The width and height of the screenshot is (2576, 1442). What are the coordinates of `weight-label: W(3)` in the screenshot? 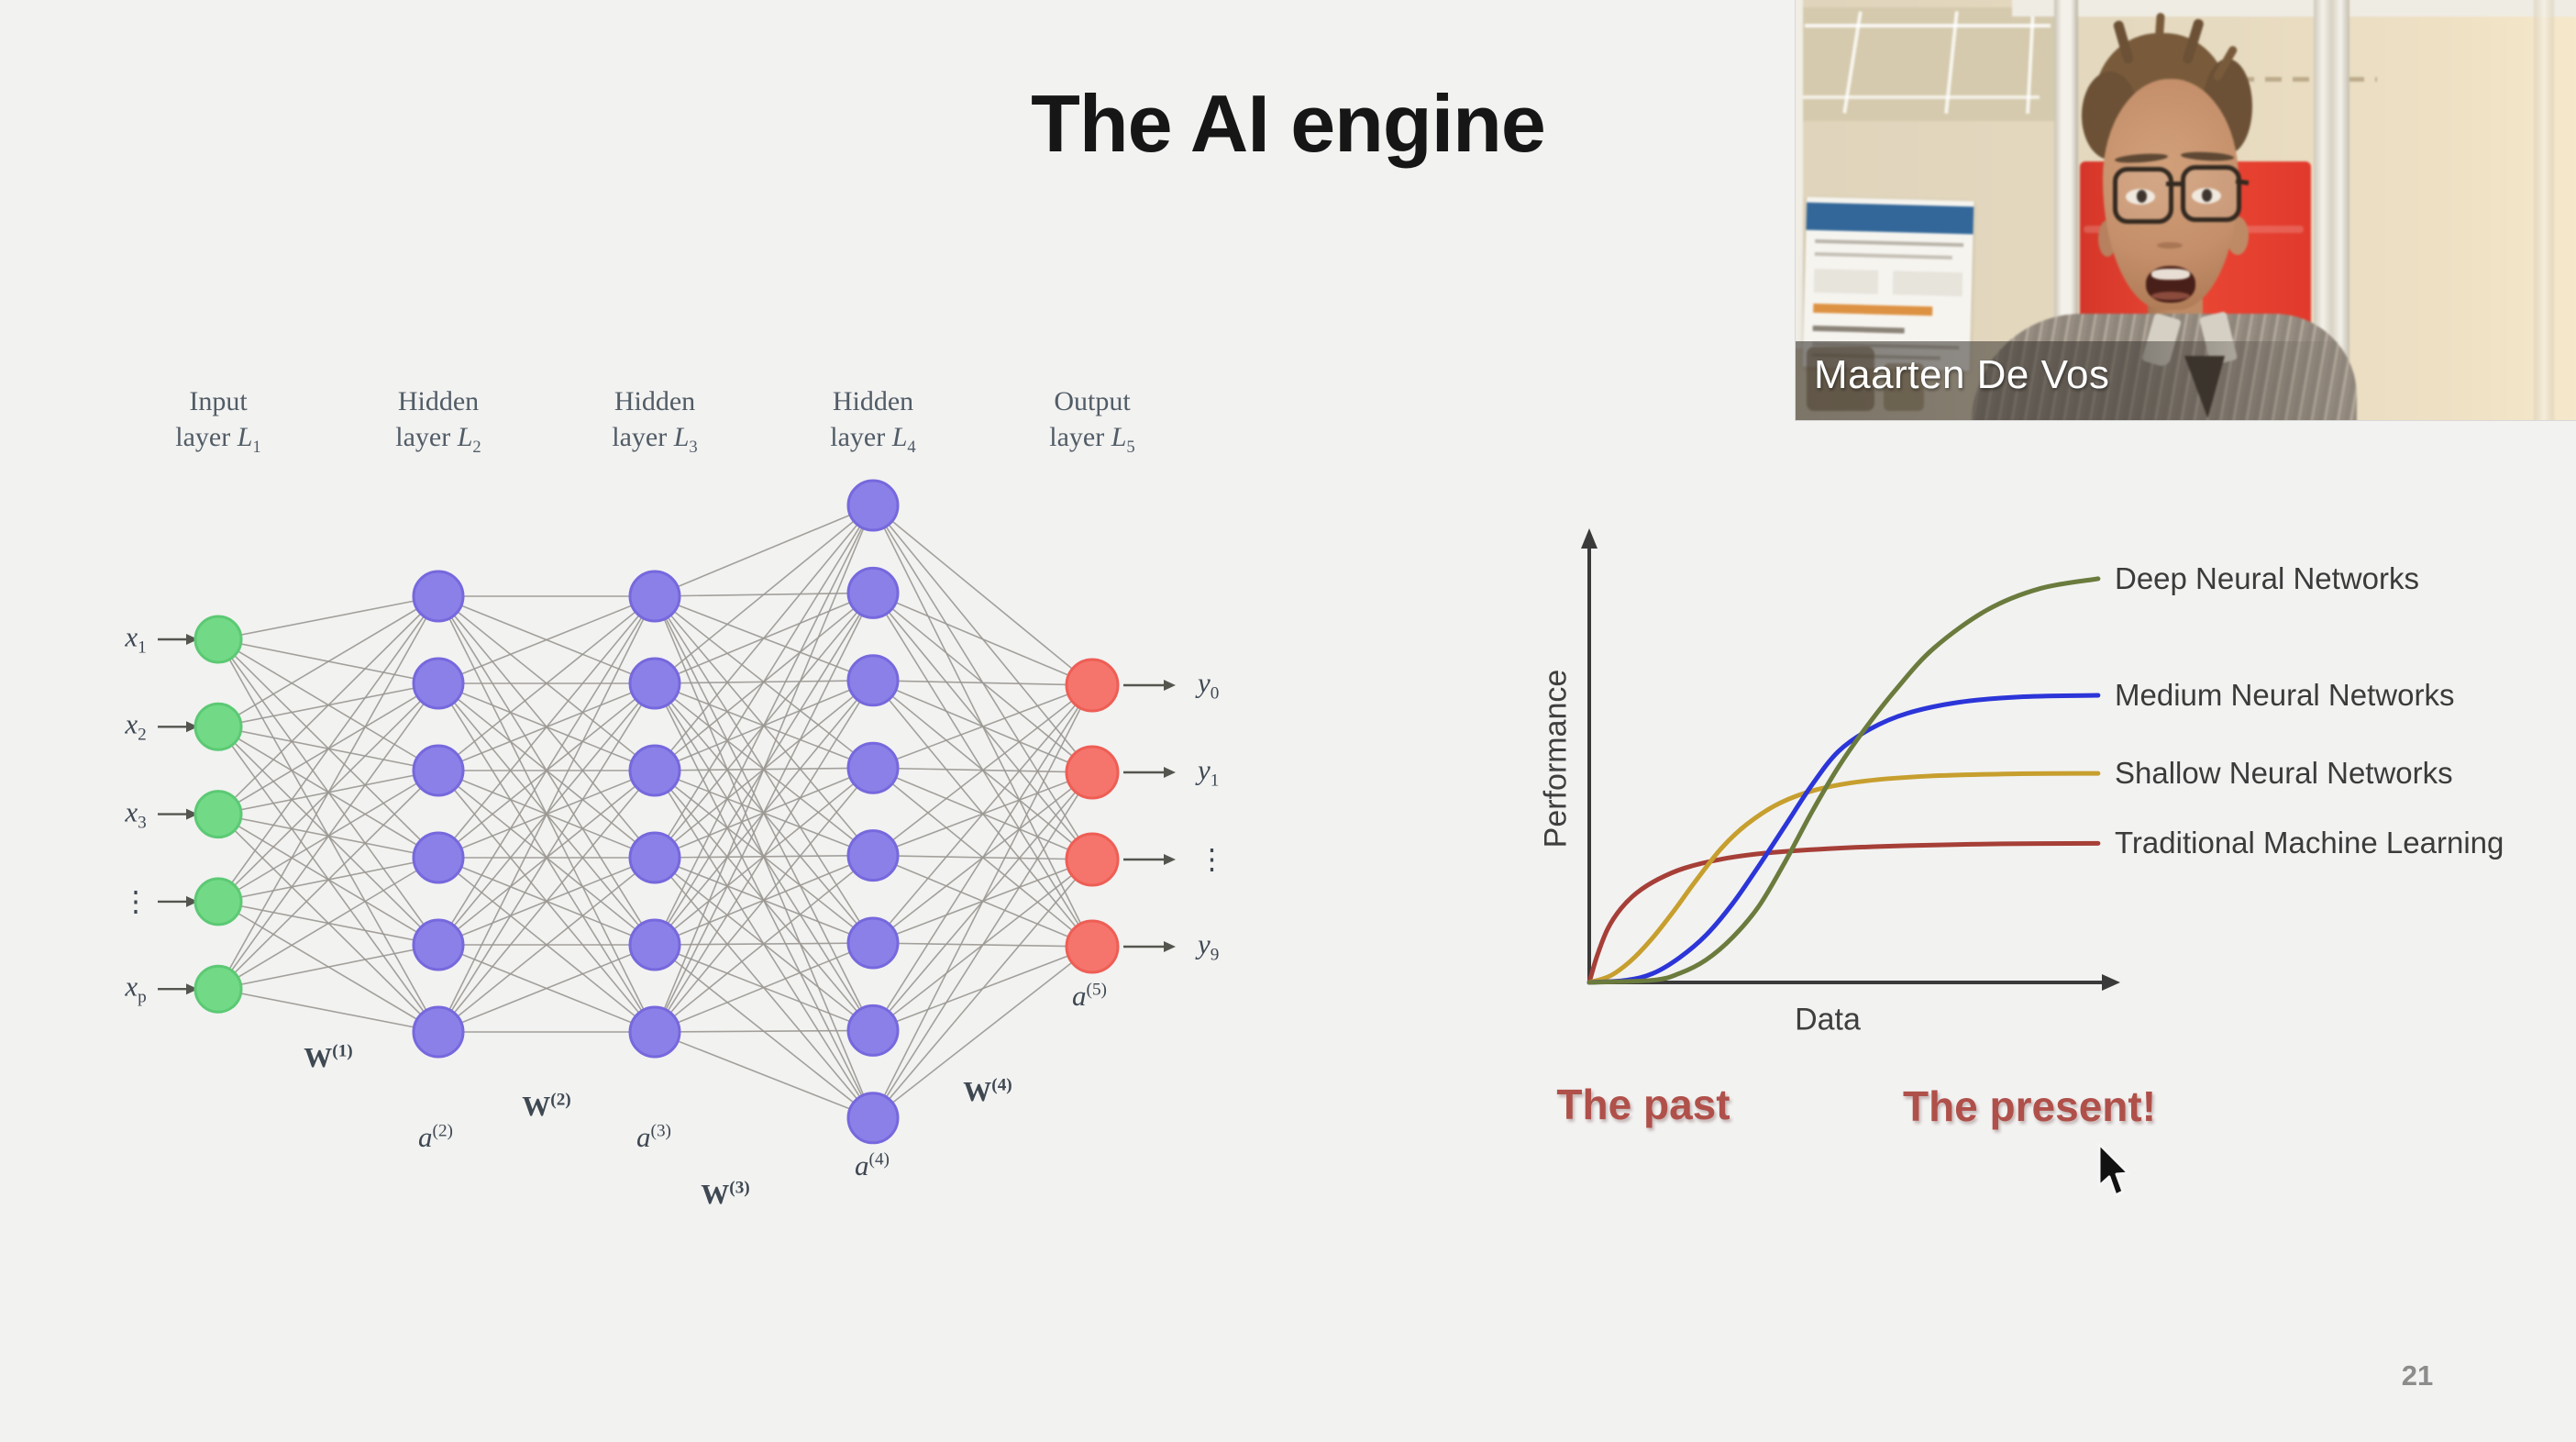 It's located at (725, 1194).